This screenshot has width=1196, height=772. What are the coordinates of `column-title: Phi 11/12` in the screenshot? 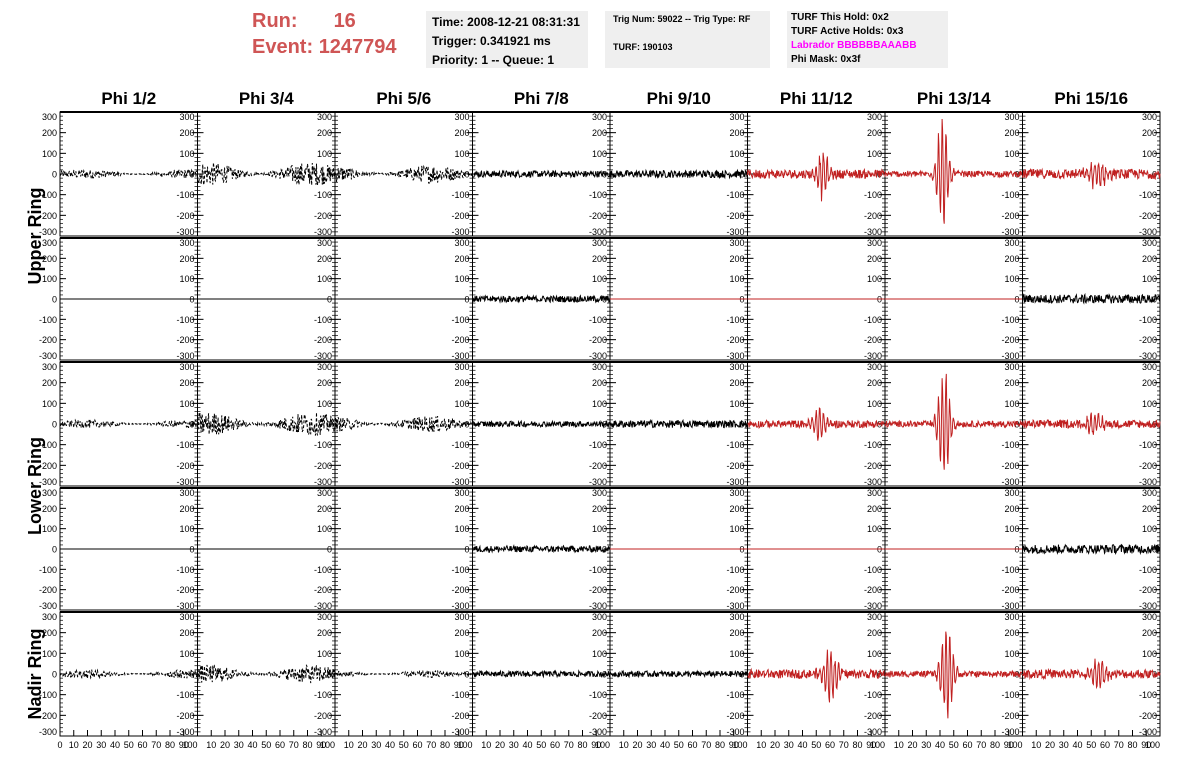 It's located at (816, 98).